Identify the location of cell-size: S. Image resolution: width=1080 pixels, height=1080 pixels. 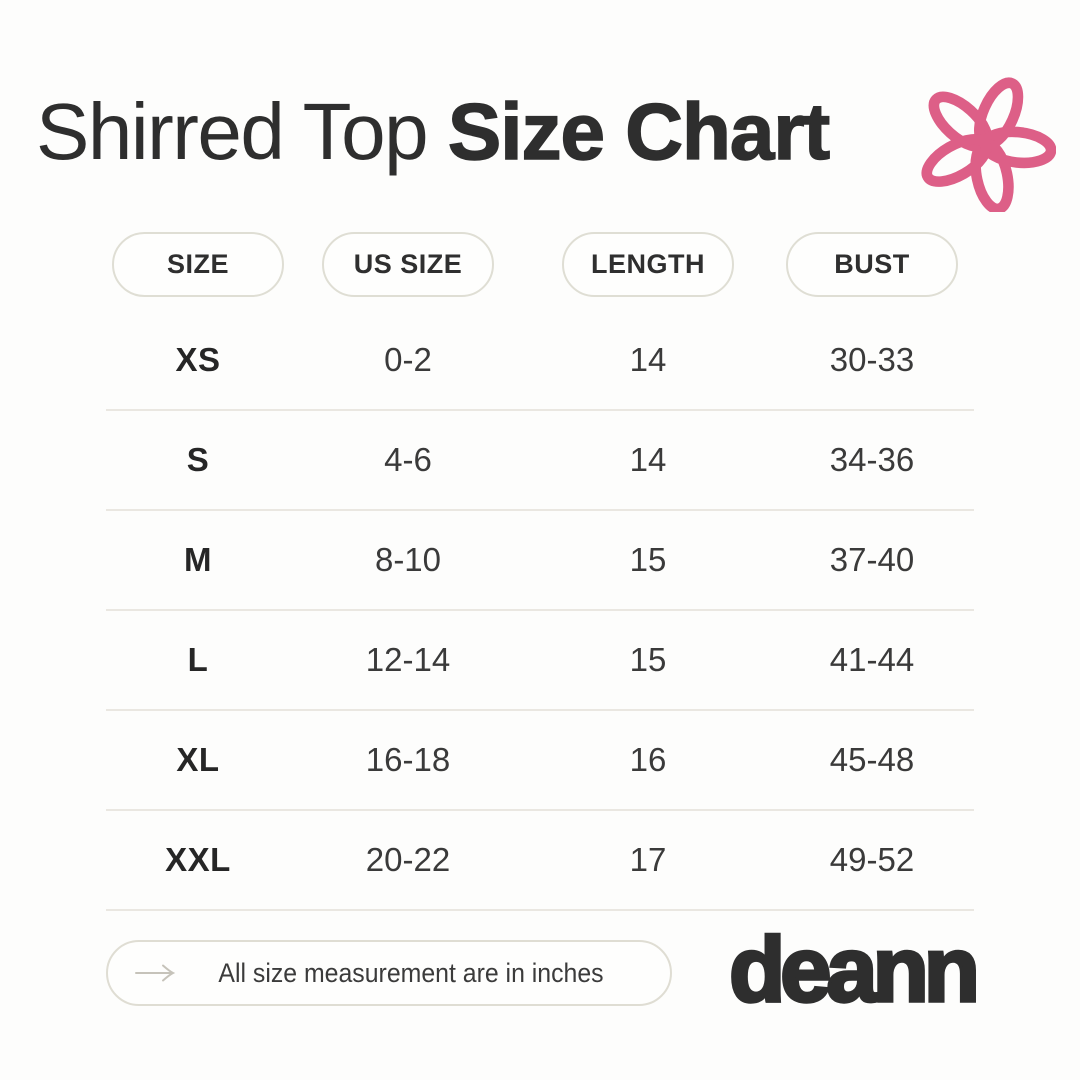
(198, 459).